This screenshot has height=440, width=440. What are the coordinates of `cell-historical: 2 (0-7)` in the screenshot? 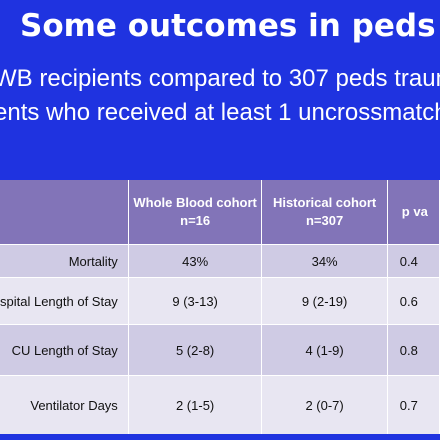 It's located at (324, 404).